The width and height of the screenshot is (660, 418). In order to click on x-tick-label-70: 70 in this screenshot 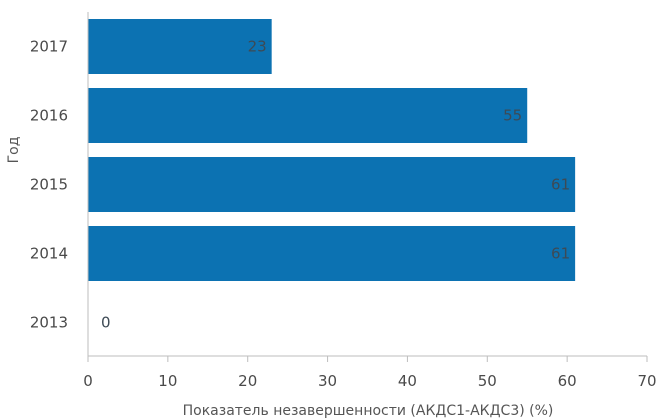, I will do `click(646, 381)`.